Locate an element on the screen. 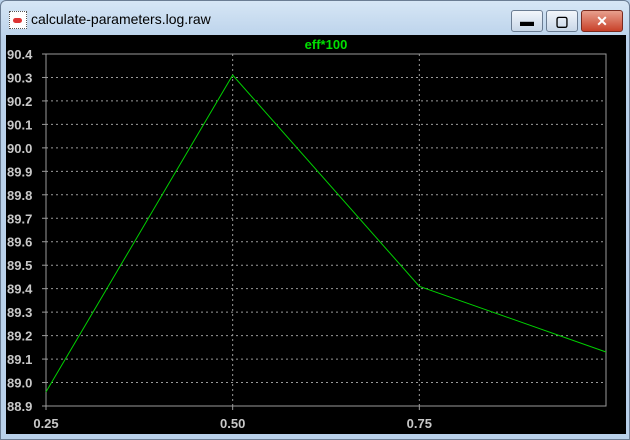  y-tick-label: 88.9 is located at coordinates (19, 406).